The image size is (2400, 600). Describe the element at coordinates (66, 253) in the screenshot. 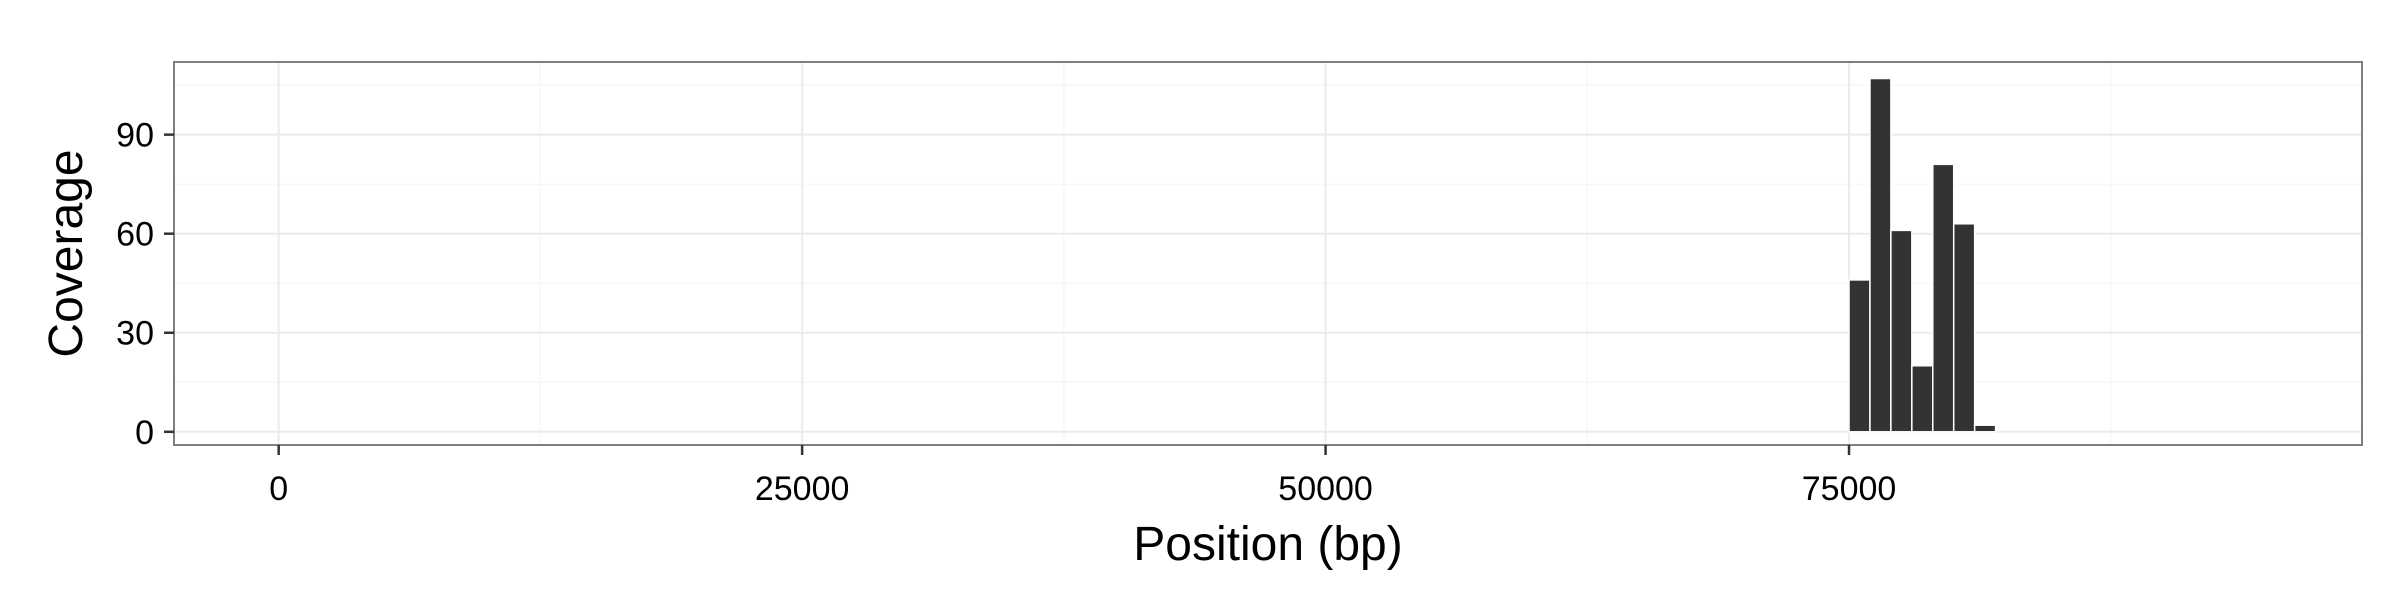

I see `y-axis-title: Coverage` at that location.